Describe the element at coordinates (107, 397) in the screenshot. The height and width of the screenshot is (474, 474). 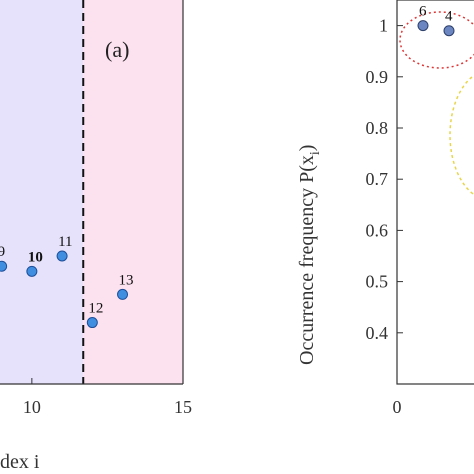
I see `left-x-ticks: 10 15` at that location.